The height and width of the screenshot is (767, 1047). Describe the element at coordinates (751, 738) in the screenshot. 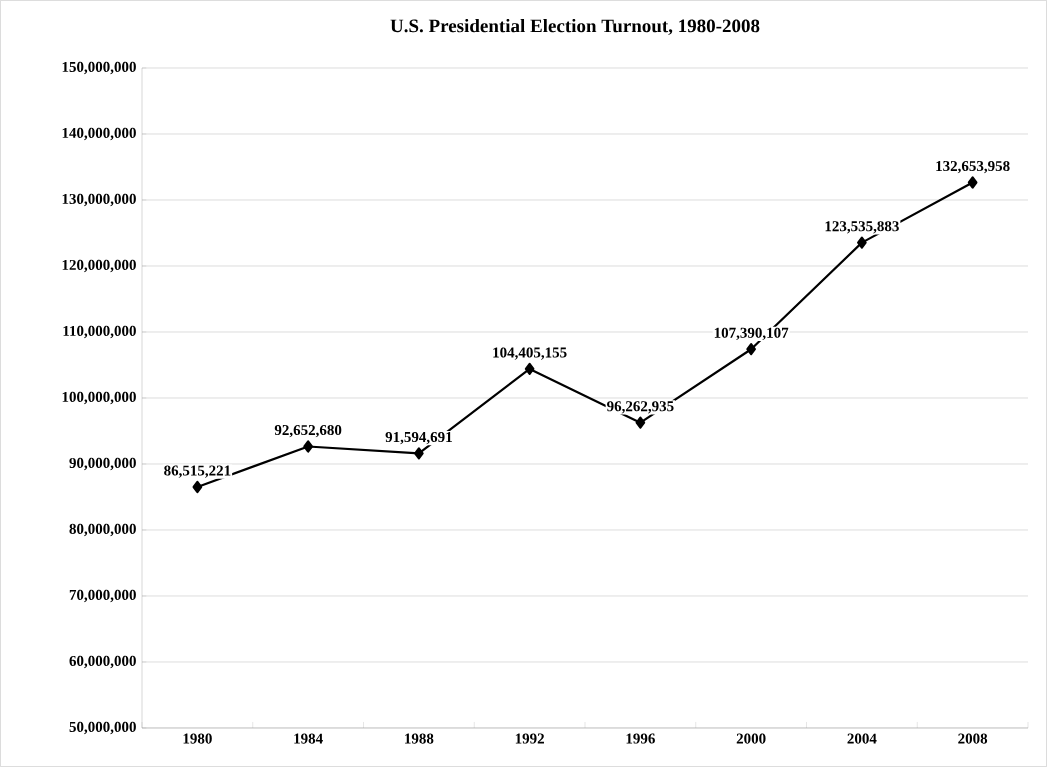

I see `x-tick-label: 2000` at that location.